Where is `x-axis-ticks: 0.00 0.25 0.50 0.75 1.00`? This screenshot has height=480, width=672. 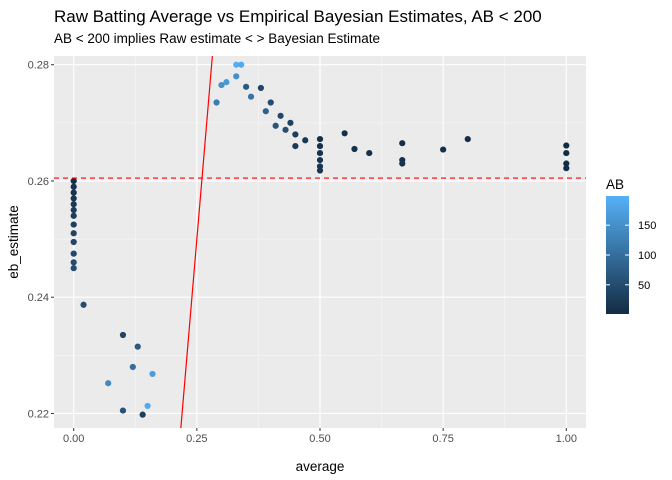 x-axis-ticks: 0.00 0.25 0.50 0.75 1.00 is located at coordinates (320, 436).